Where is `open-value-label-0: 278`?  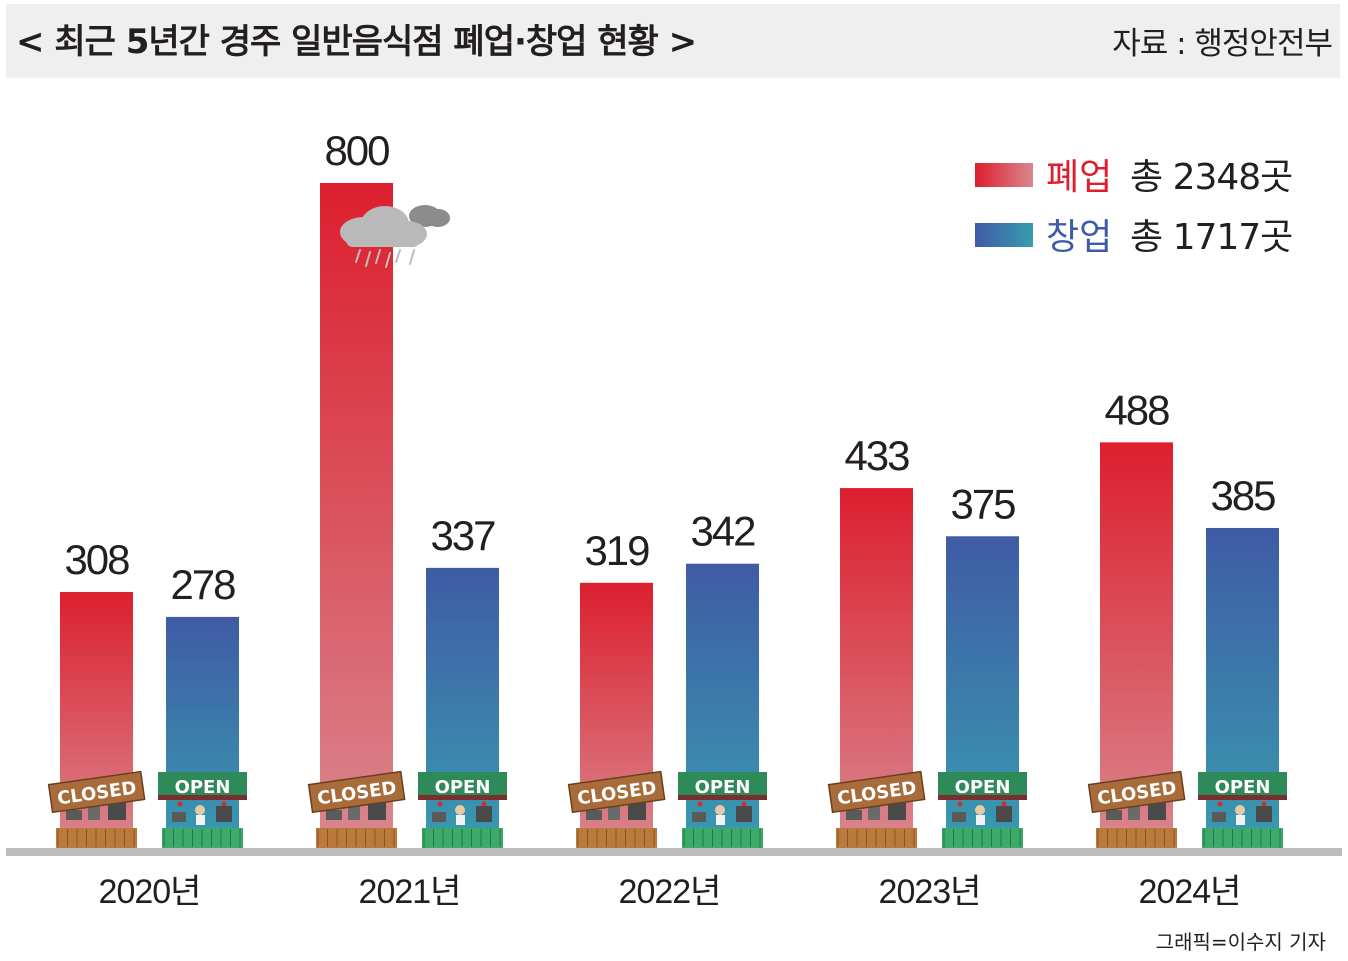
open-value-label-0: 278 is located at coordinates (202, 584).